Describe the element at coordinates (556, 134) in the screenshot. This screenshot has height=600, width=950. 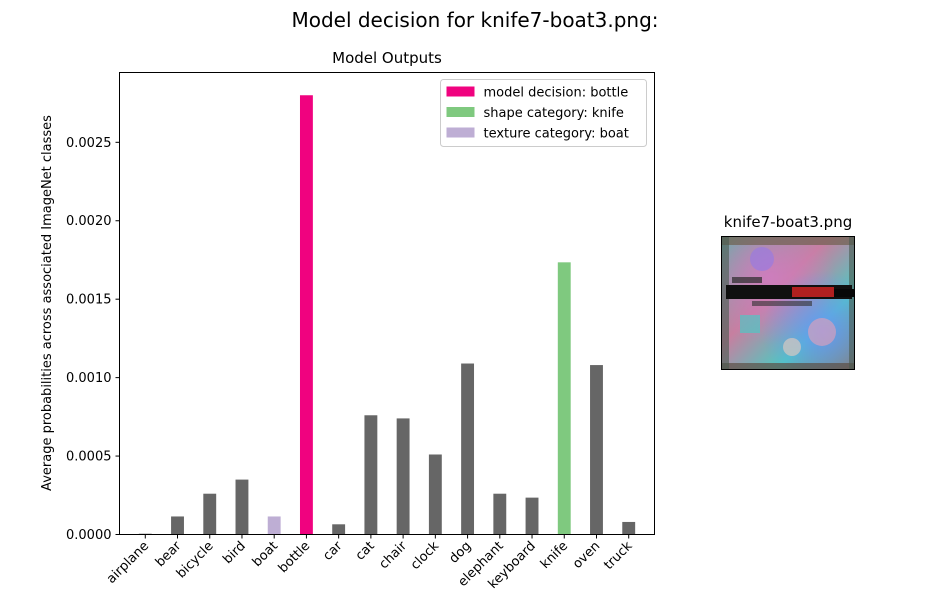
I see `legend-label: texture category: boat` at that location.